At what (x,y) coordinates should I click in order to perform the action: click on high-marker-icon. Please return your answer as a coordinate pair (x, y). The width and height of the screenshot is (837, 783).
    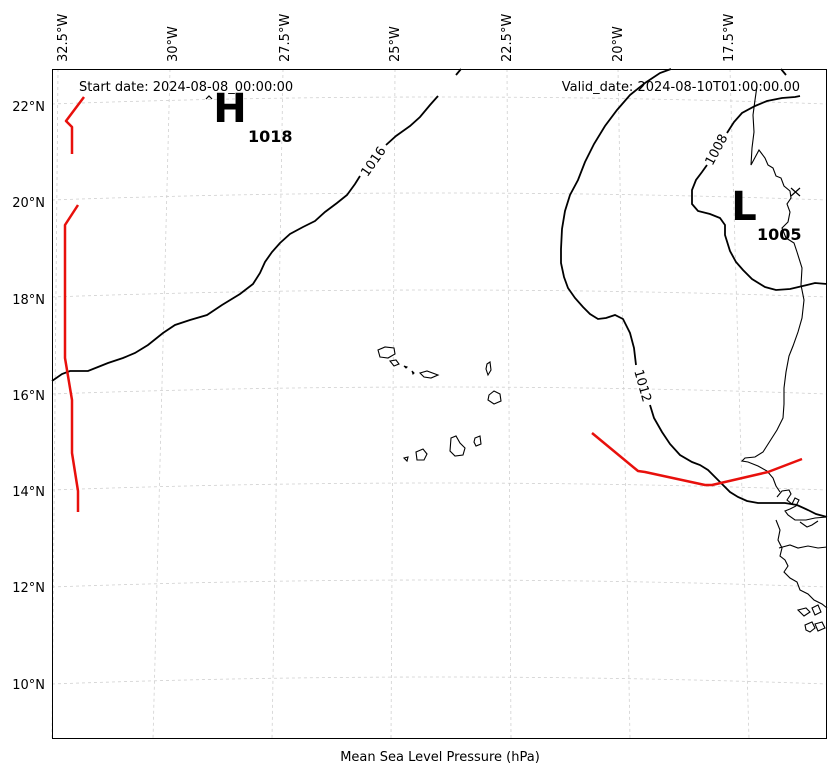
    Looking at the image, I should click on (209, 97).